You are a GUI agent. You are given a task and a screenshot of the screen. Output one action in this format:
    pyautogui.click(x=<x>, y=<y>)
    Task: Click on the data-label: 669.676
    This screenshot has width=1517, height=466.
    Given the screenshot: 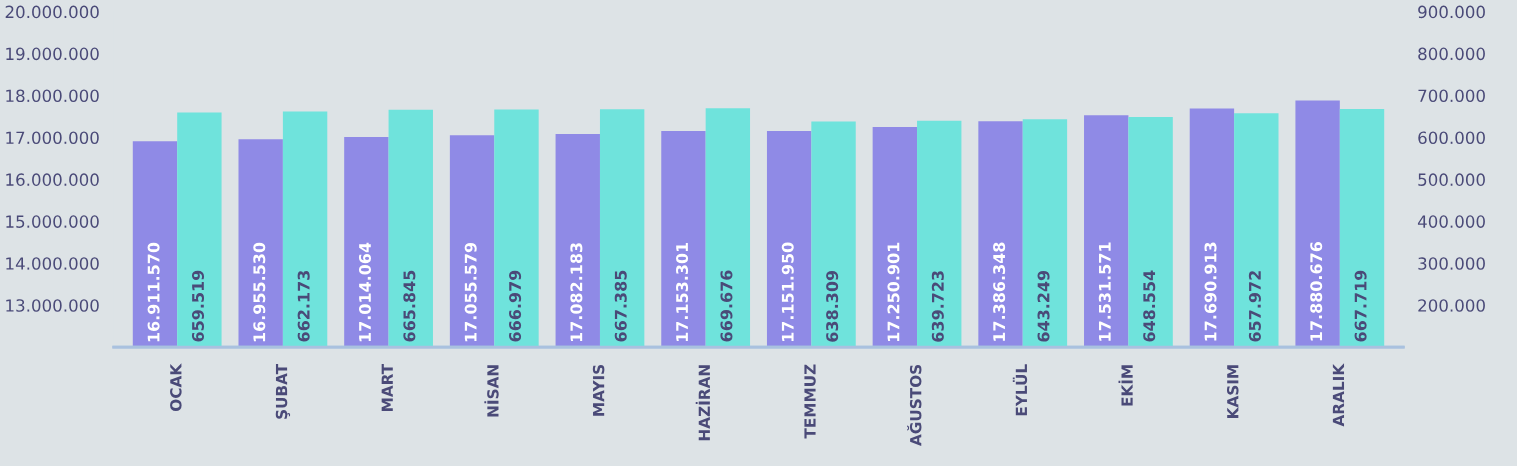 What is the action you would take?
    pyautogui.click(x=726, y=306)
    